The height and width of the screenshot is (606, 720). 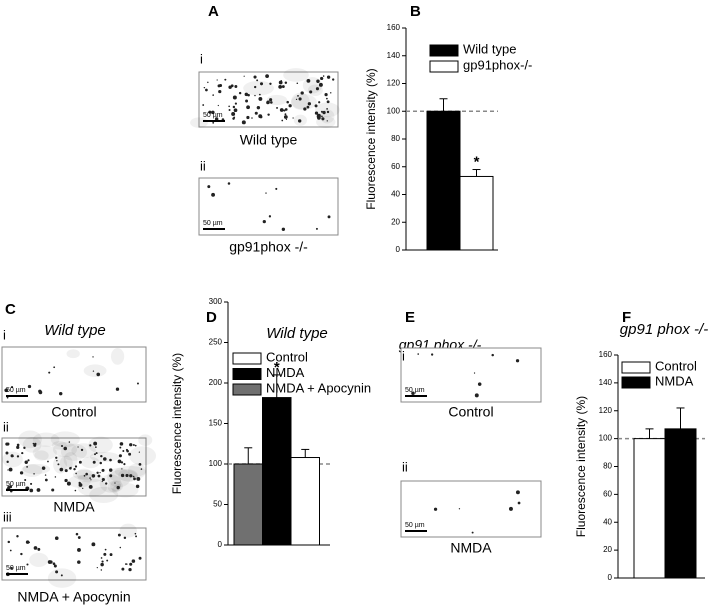 What do you see at coordinates (674, 380) in the screenshot?
I see `legend-label: NMDA` at bounding box center [674, 380].